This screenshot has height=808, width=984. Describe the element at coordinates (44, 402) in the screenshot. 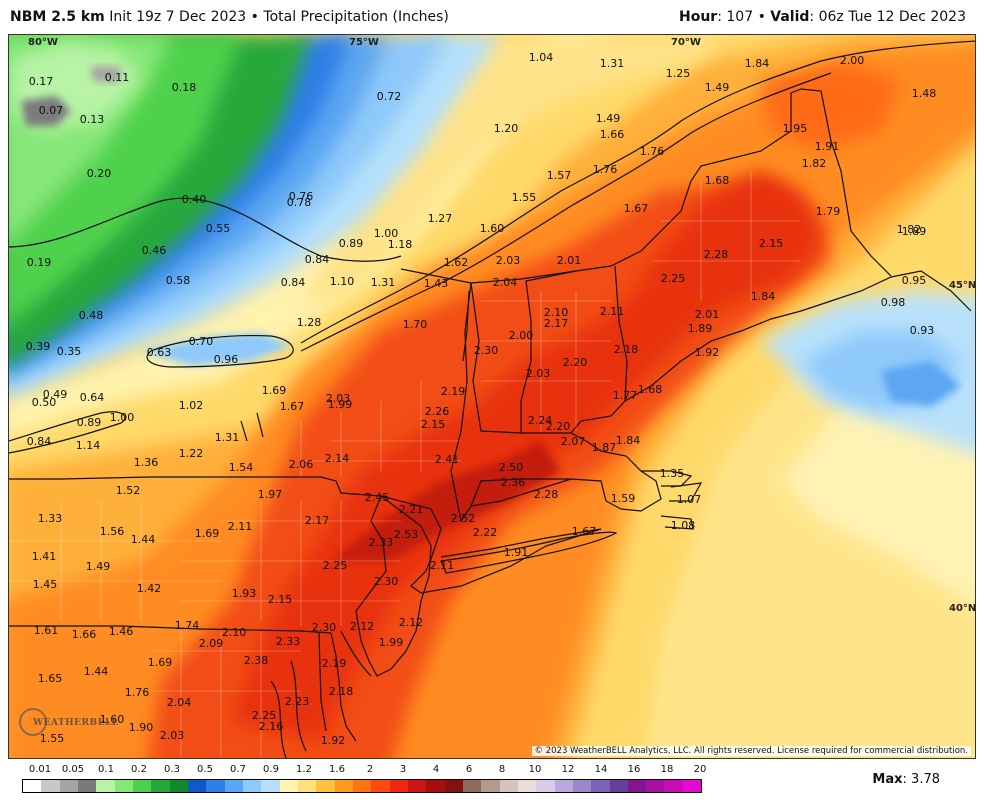

I see `point-value-label: 0.50` at that location.